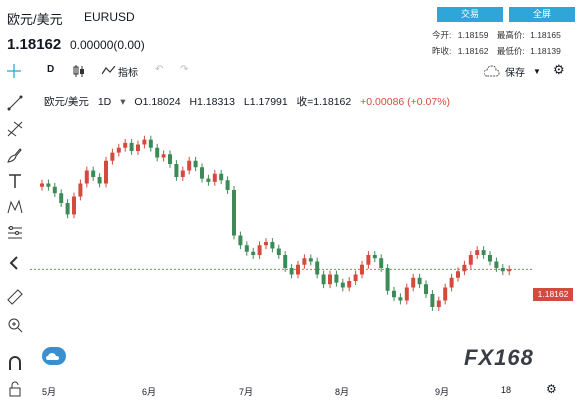 The height and width of the screenshot is (406, 577). What do you see at coordinates (496, 51) in the screenshot?
I see `quote-row-2: 昨收: 1.18162 最低价: 1.18139` at bounding box center [496, 51].